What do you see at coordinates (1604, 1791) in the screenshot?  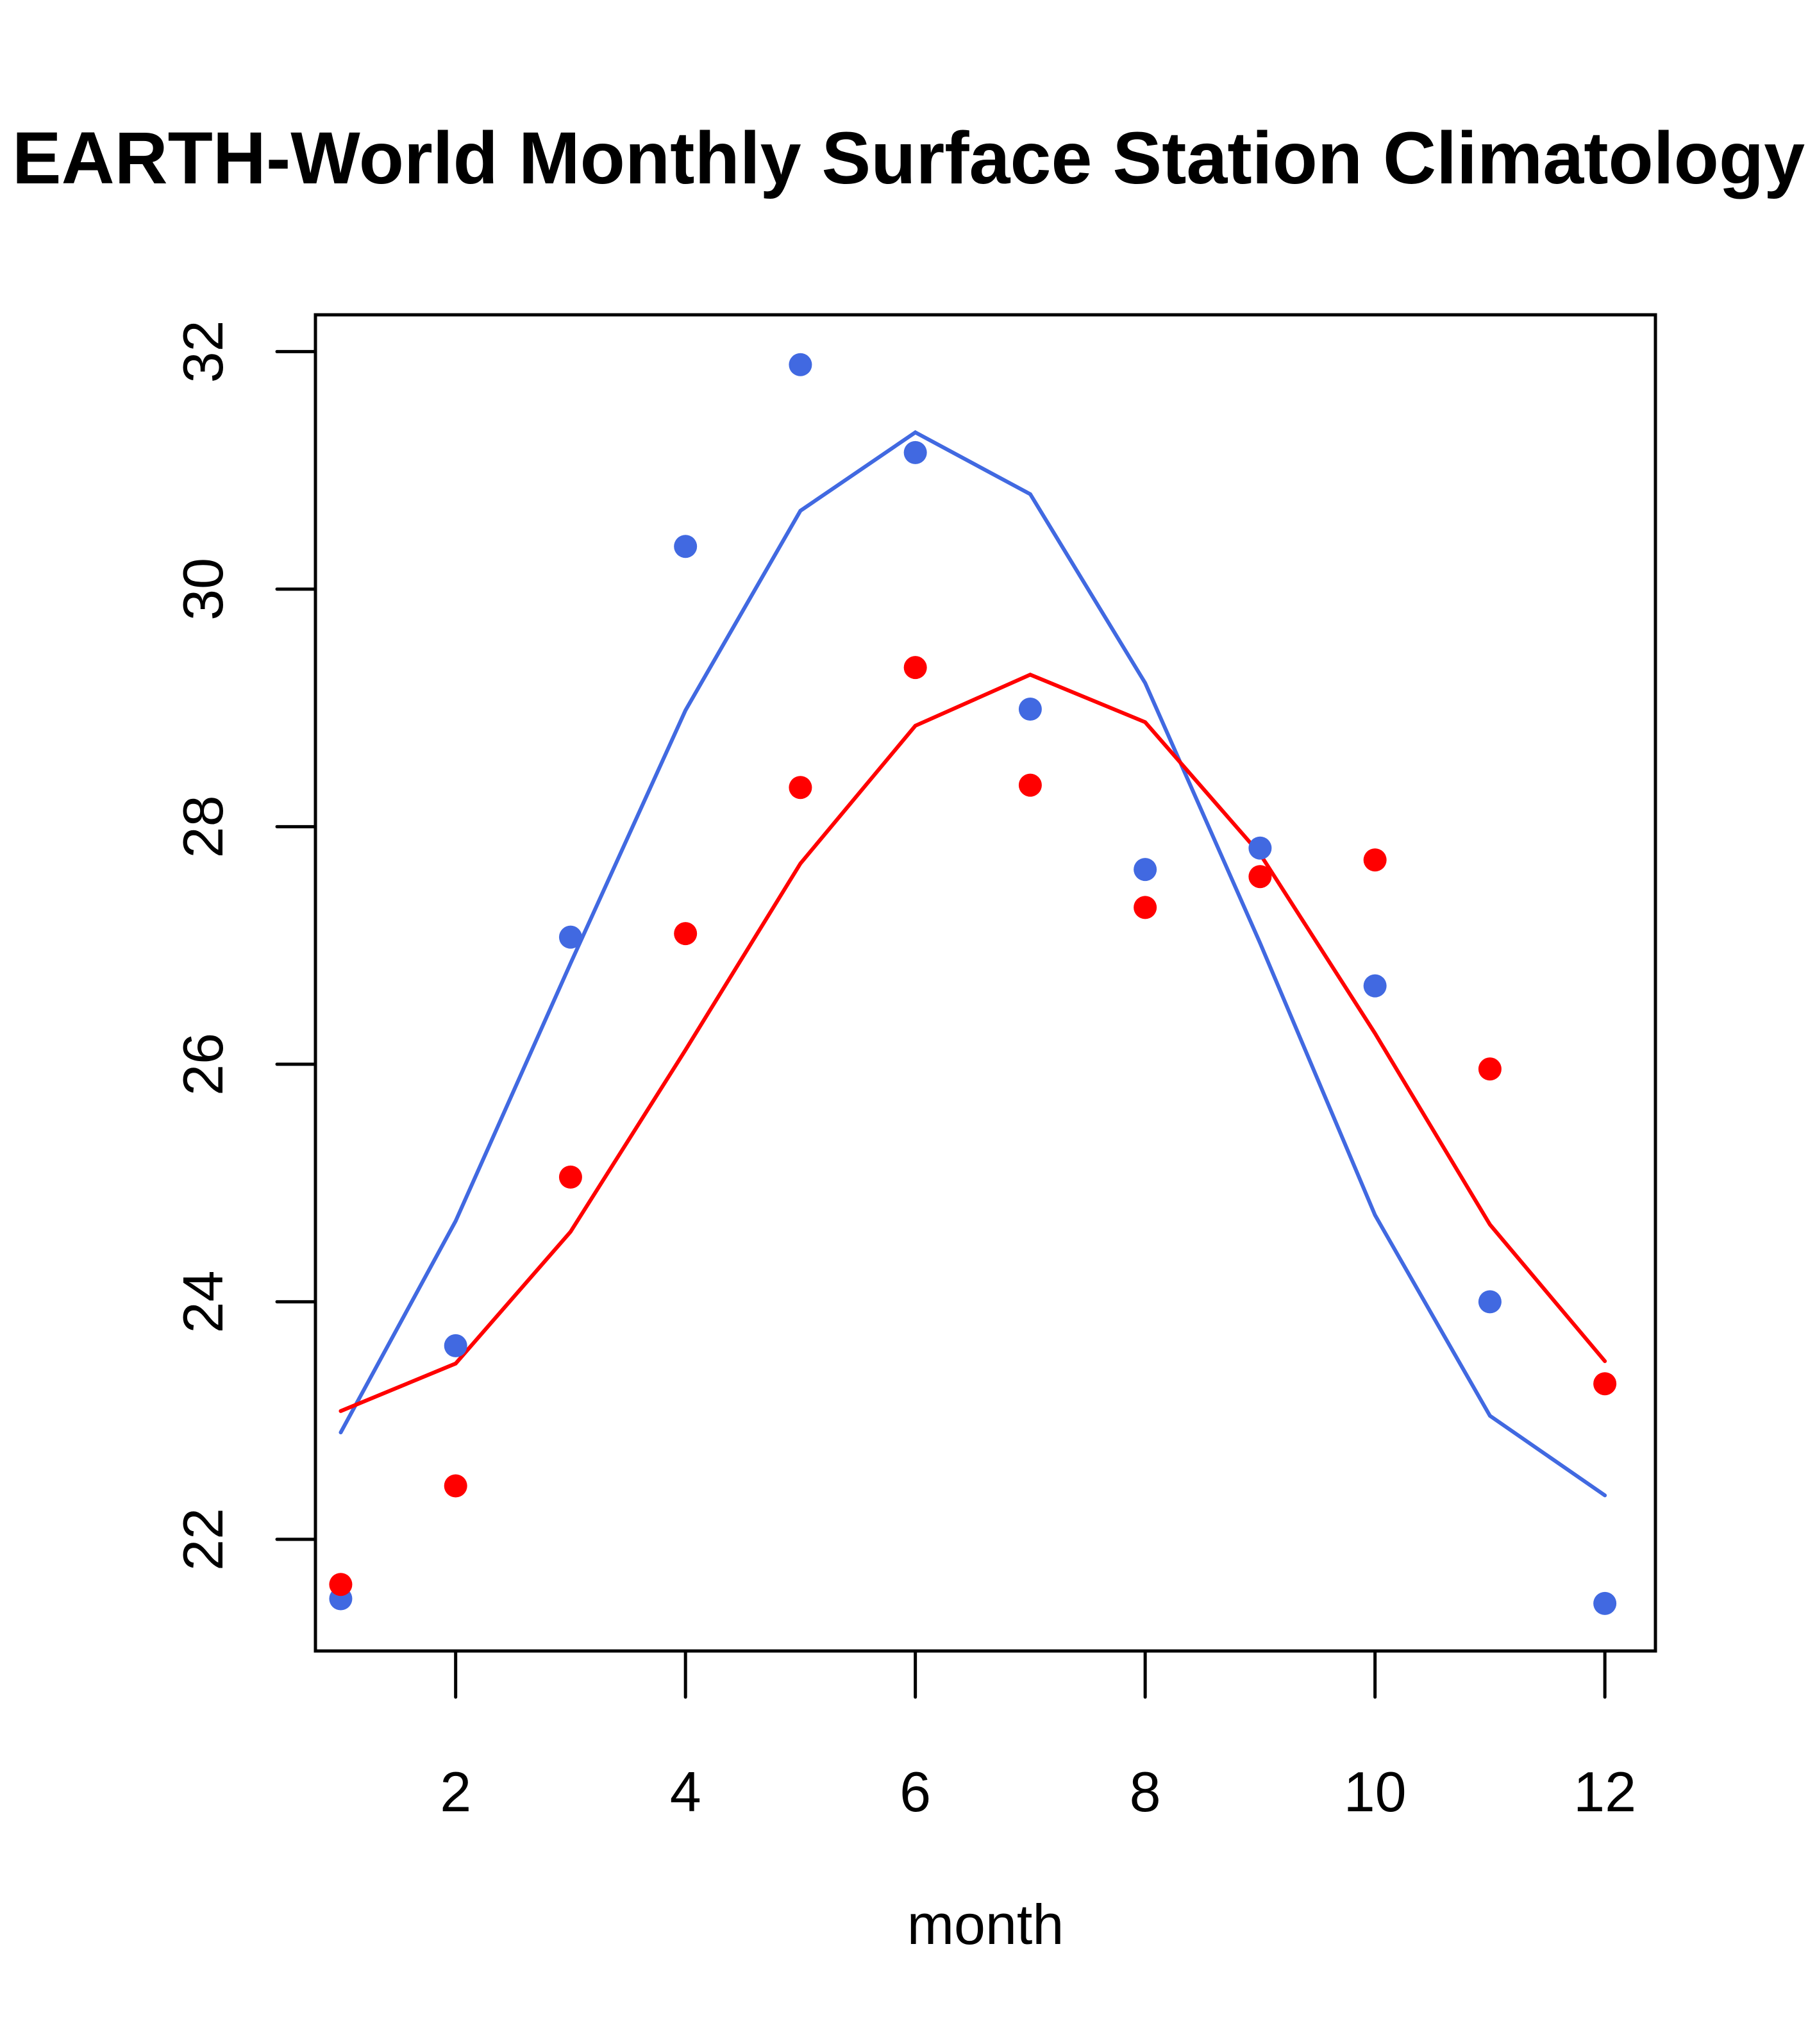 I see `x-tick-label-12: 12` at bounding box center [1604, 1791].